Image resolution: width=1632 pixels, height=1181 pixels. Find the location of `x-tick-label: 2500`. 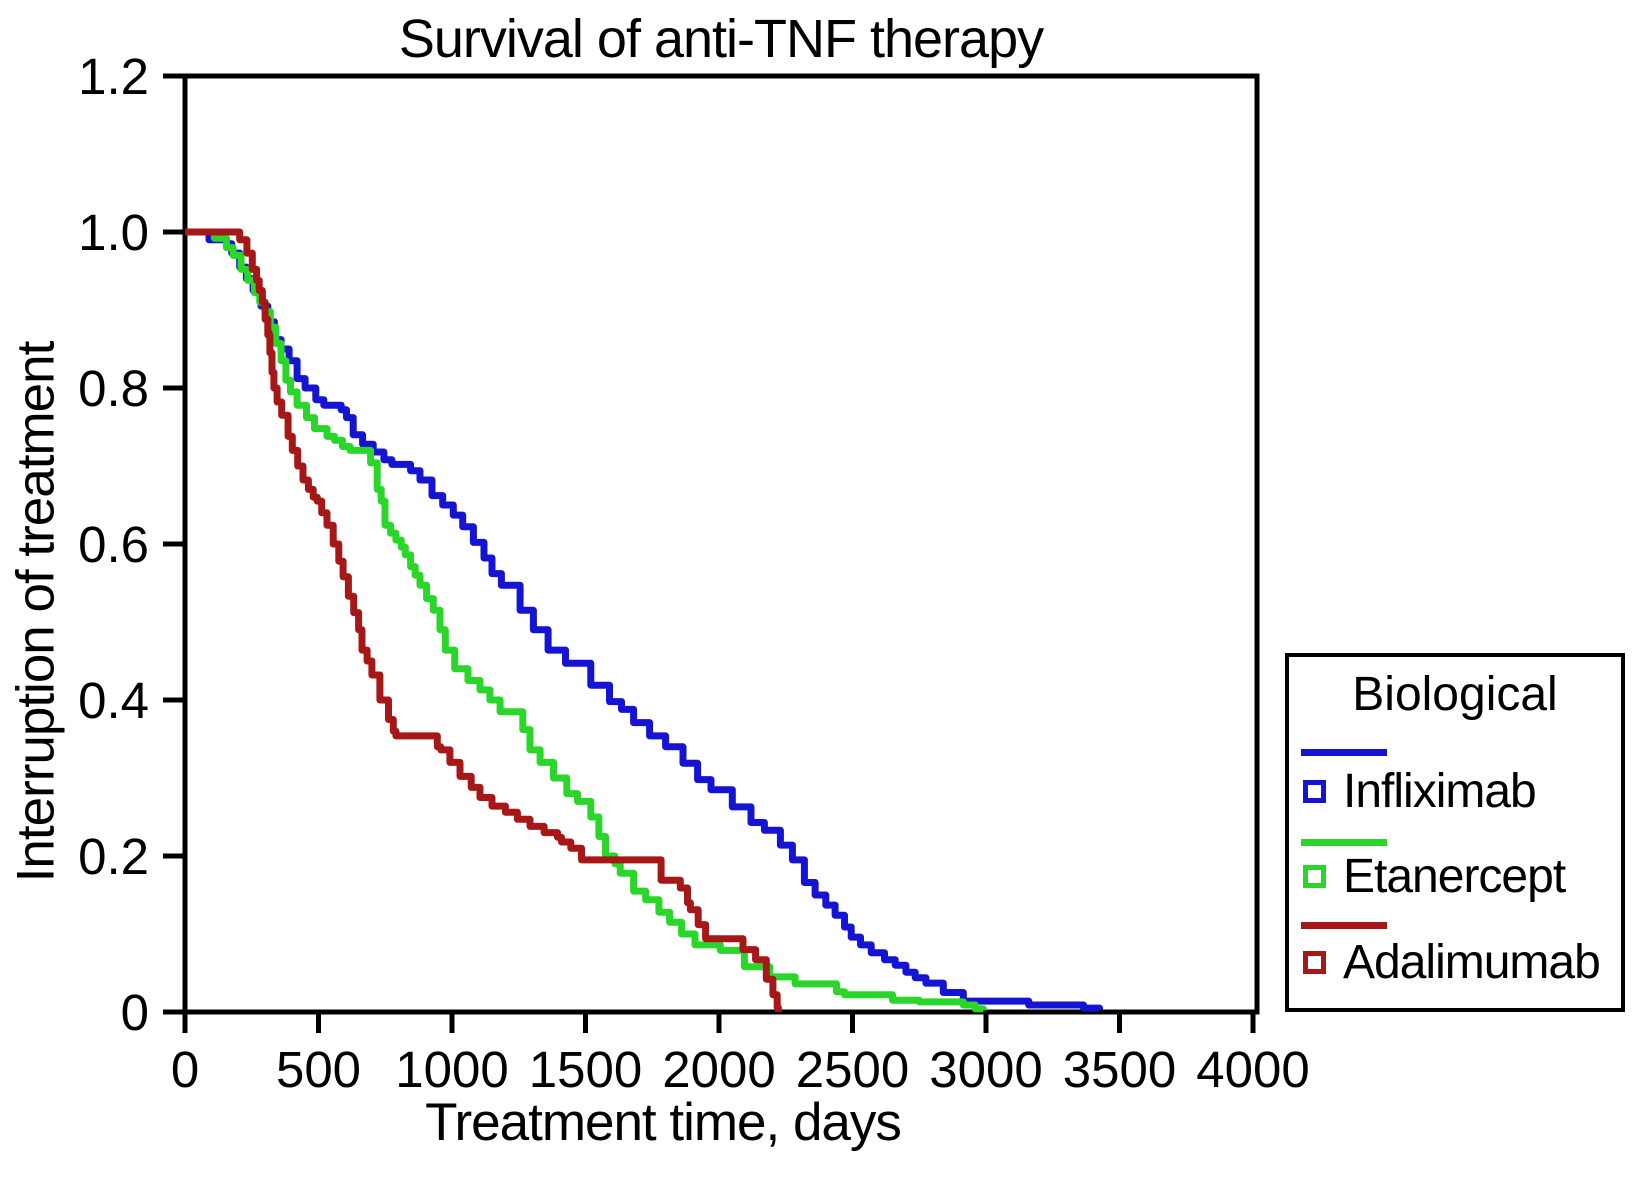

x-tick-label: 2500 is located at coordinates (852, 1069).